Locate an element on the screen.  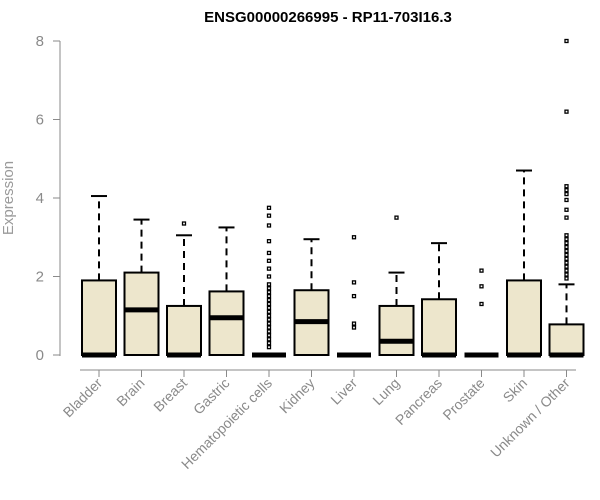
x-tick-label-skin: Skin is located at coordinates (515, 390).